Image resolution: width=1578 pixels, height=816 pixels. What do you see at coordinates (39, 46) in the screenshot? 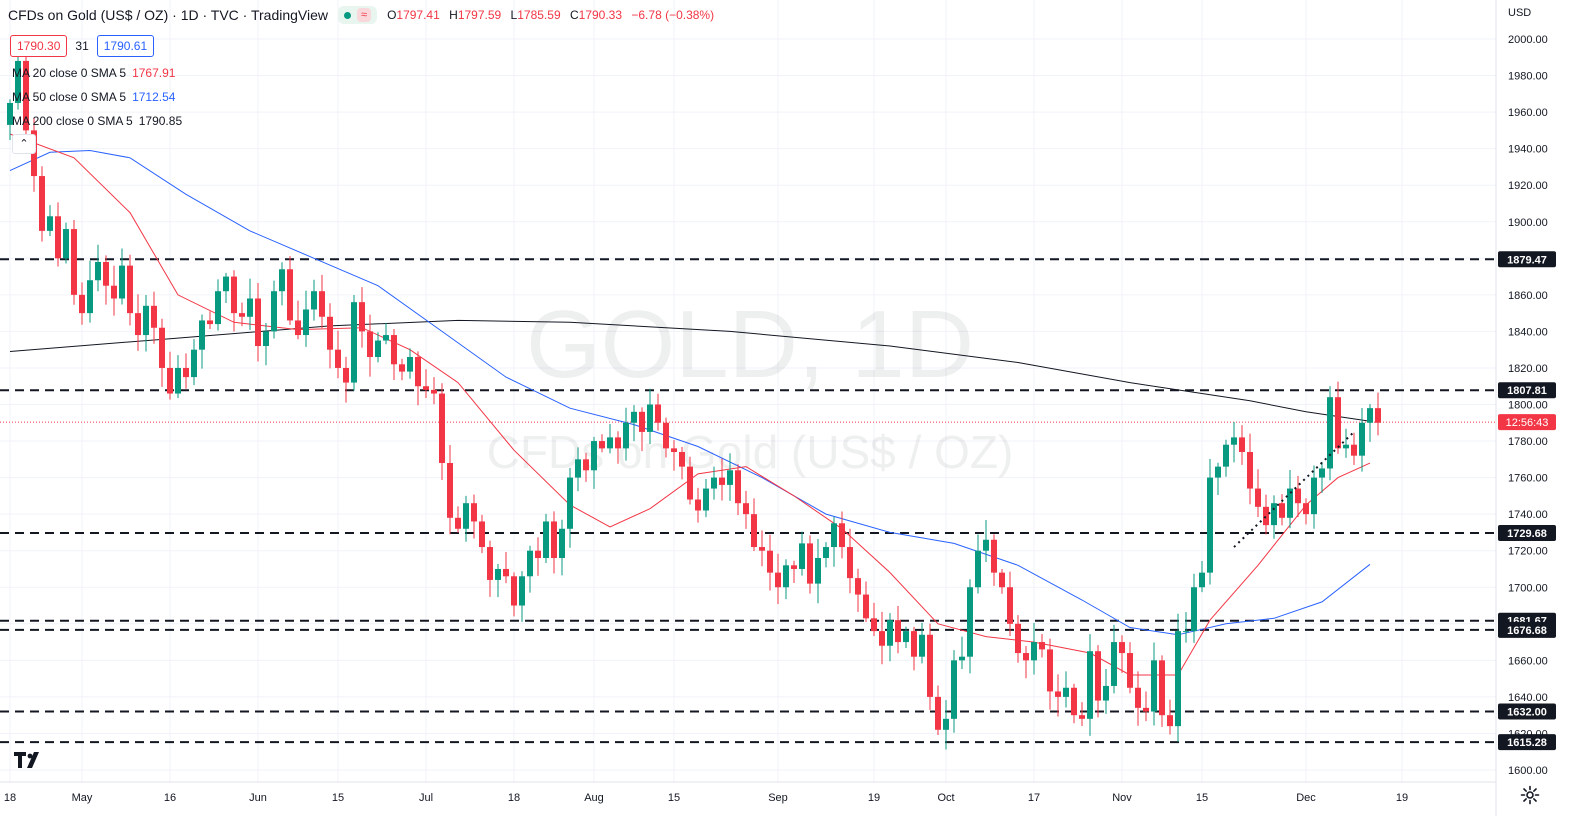
I see `sell-price-button: 1790.30` at bounding box center [39, 46].